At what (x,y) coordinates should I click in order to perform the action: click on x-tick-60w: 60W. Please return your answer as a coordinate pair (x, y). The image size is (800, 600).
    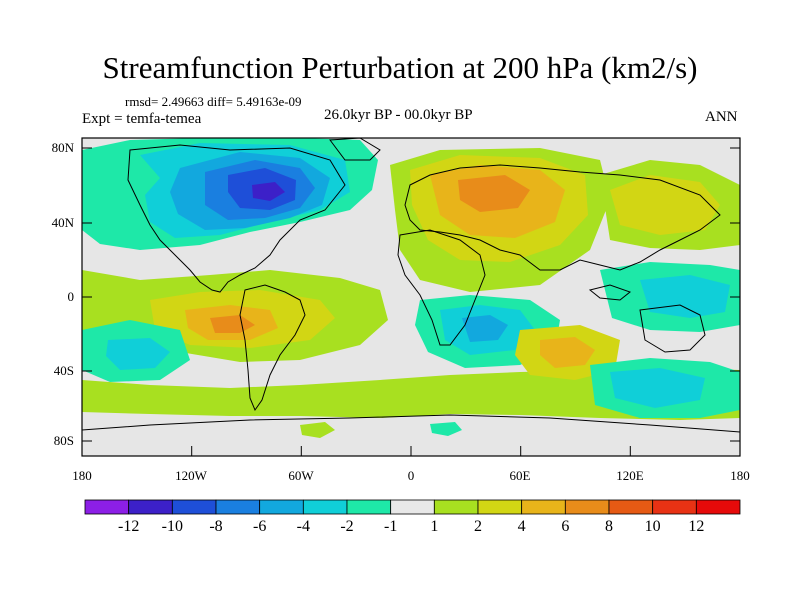
    Looking at the image, I should click on (301, 475).